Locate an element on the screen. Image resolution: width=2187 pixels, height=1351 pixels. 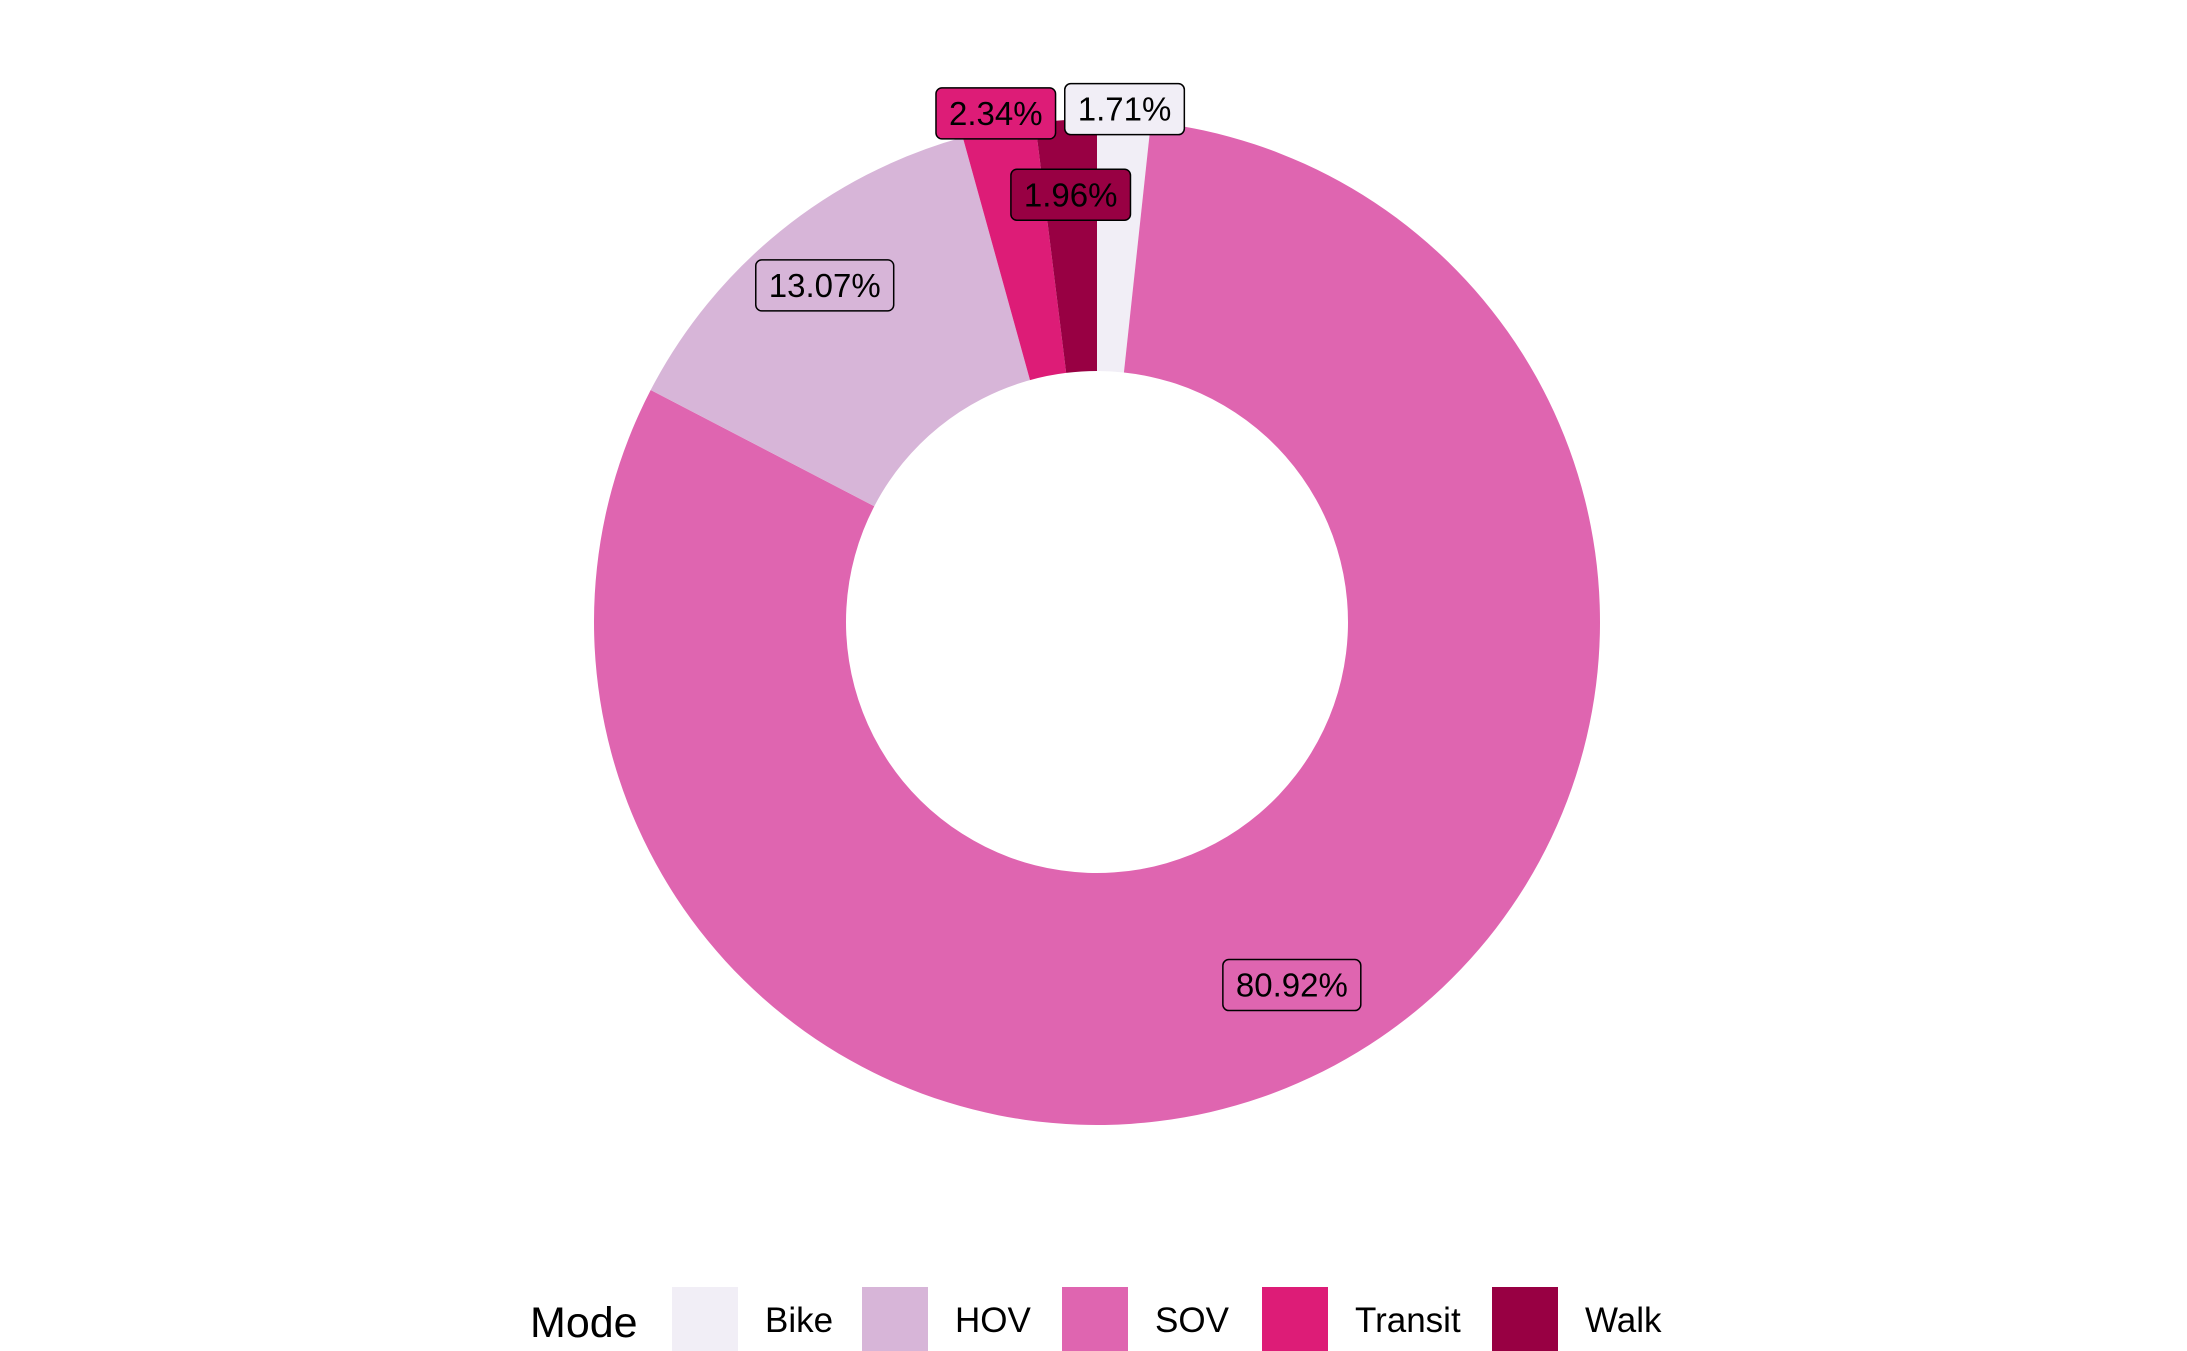
legend-label-hov: HOV is located at coordinates (993, 1320).